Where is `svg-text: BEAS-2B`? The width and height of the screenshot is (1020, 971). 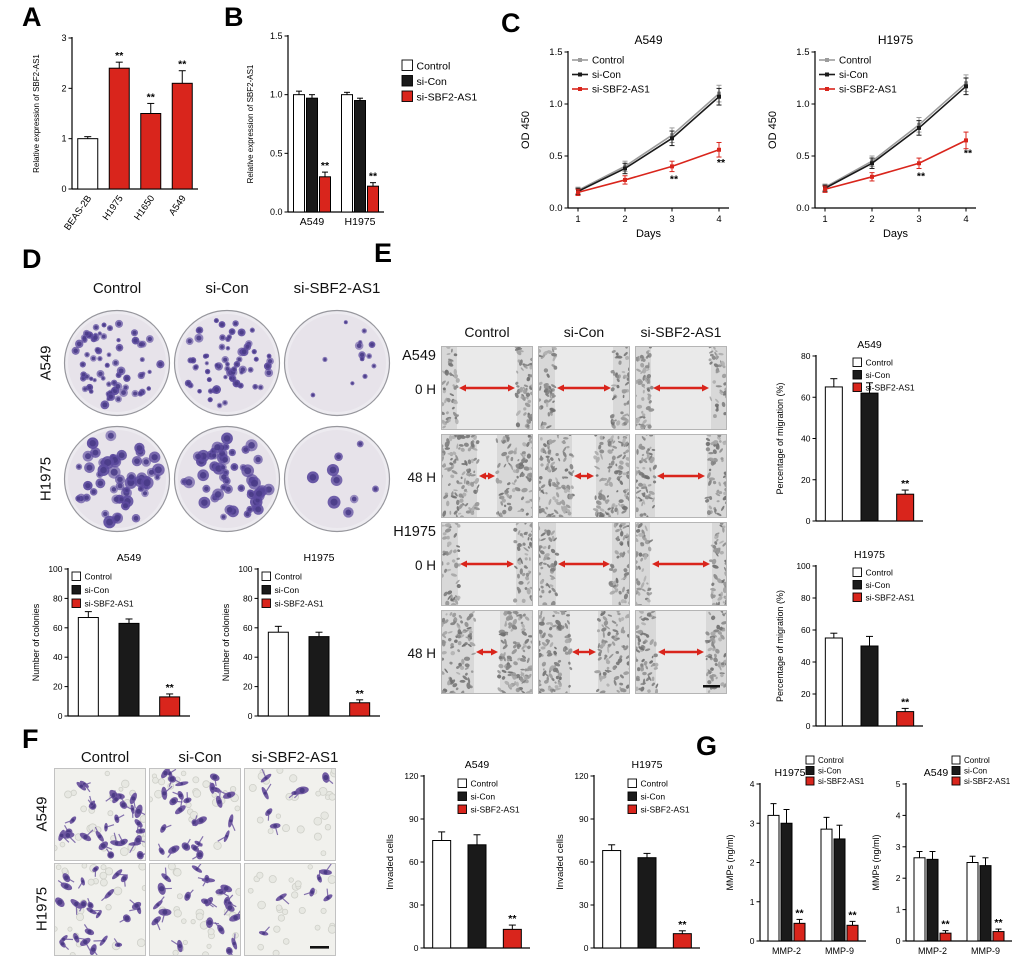 svg-text: BEAS-2B is located at coordinates (78, 212).